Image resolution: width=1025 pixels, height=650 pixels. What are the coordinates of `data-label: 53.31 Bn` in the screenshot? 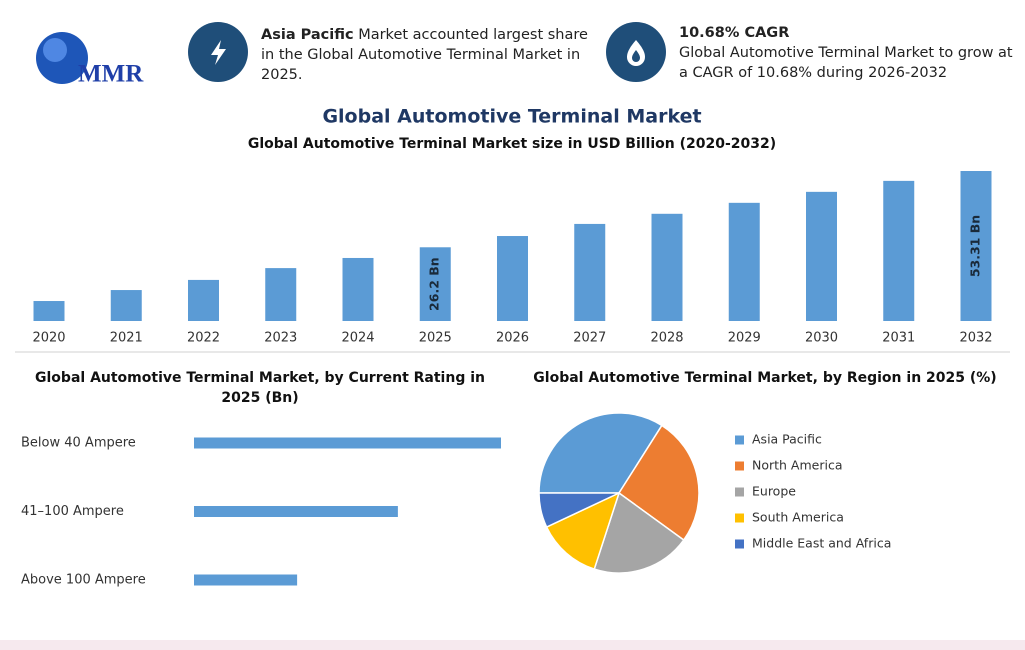 It's located at (975, 246).